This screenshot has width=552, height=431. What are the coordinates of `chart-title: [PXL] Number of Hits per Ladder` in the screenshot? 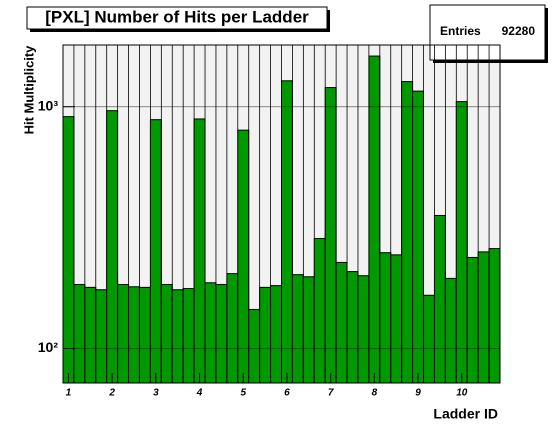 It's located at (177, 16).